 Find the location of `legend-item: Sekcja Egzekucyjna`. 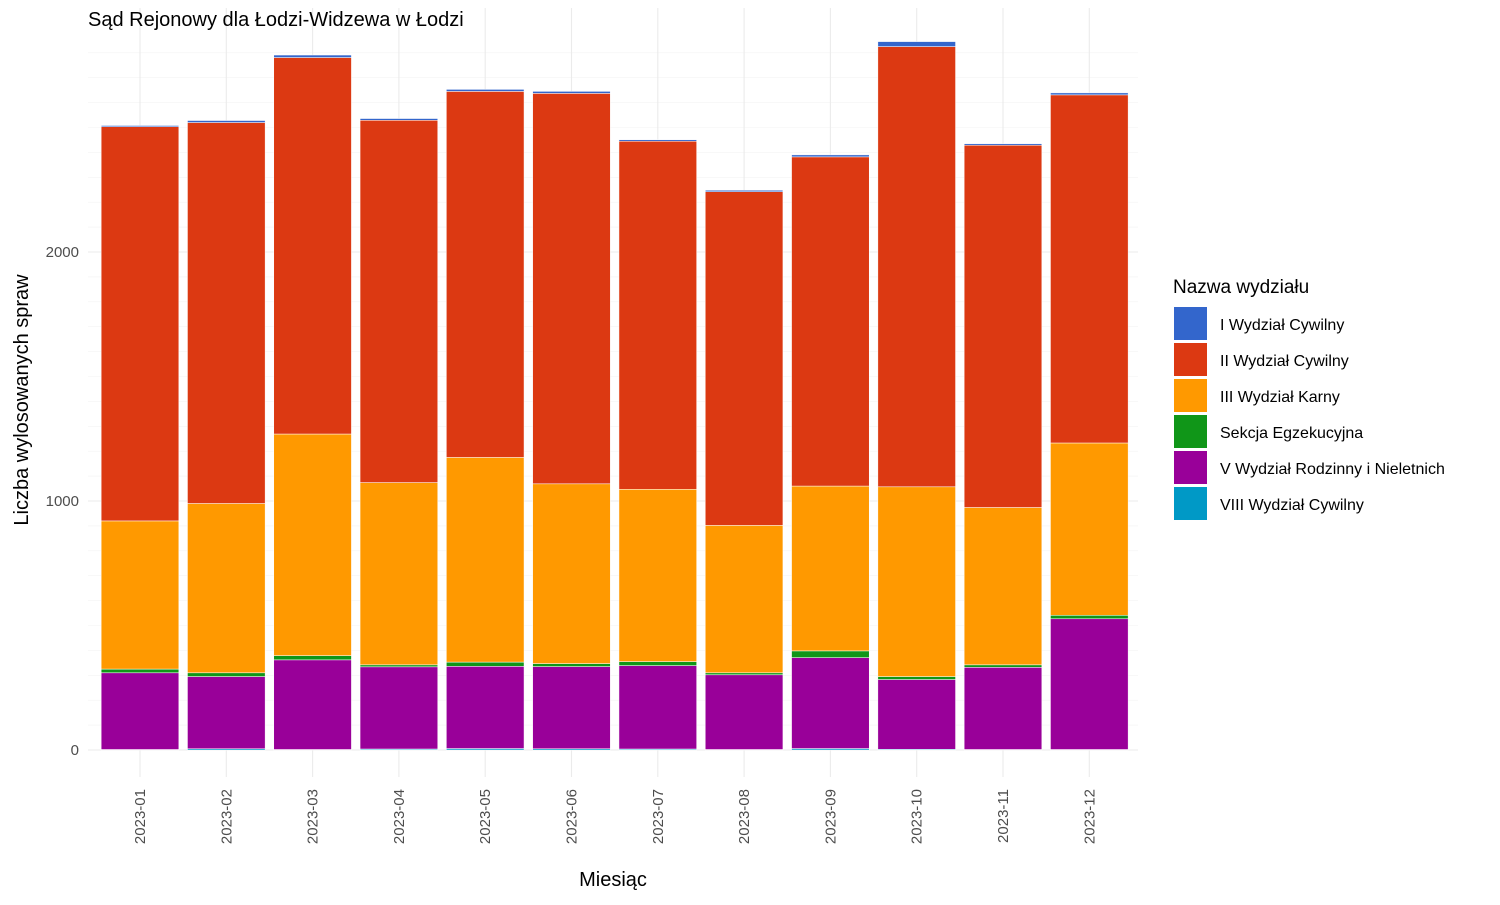

legend-item: Sekcja Egzekucyjna is located at coordinates (1268, 431).